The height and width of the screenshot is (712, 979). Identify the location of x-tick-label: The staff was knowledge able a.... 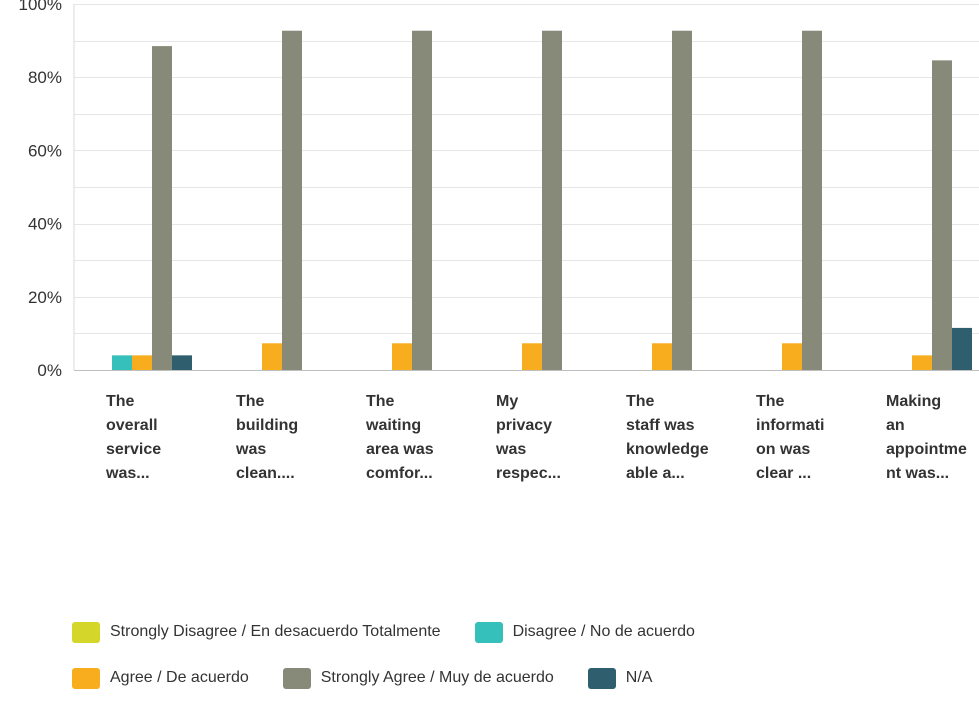
(667, 437).